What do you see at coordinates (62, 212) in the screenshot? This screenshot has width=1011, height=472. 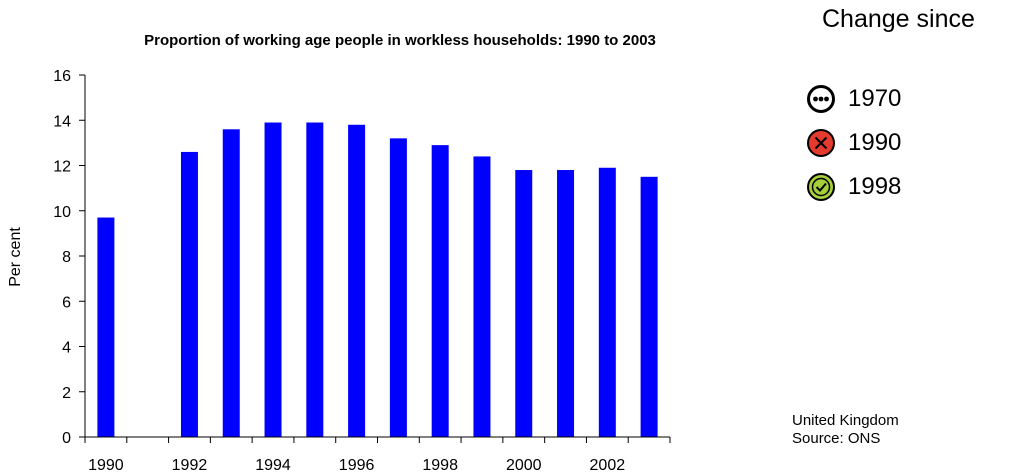 I see `y-tick-label: 10` at bounding box center [62, 212].